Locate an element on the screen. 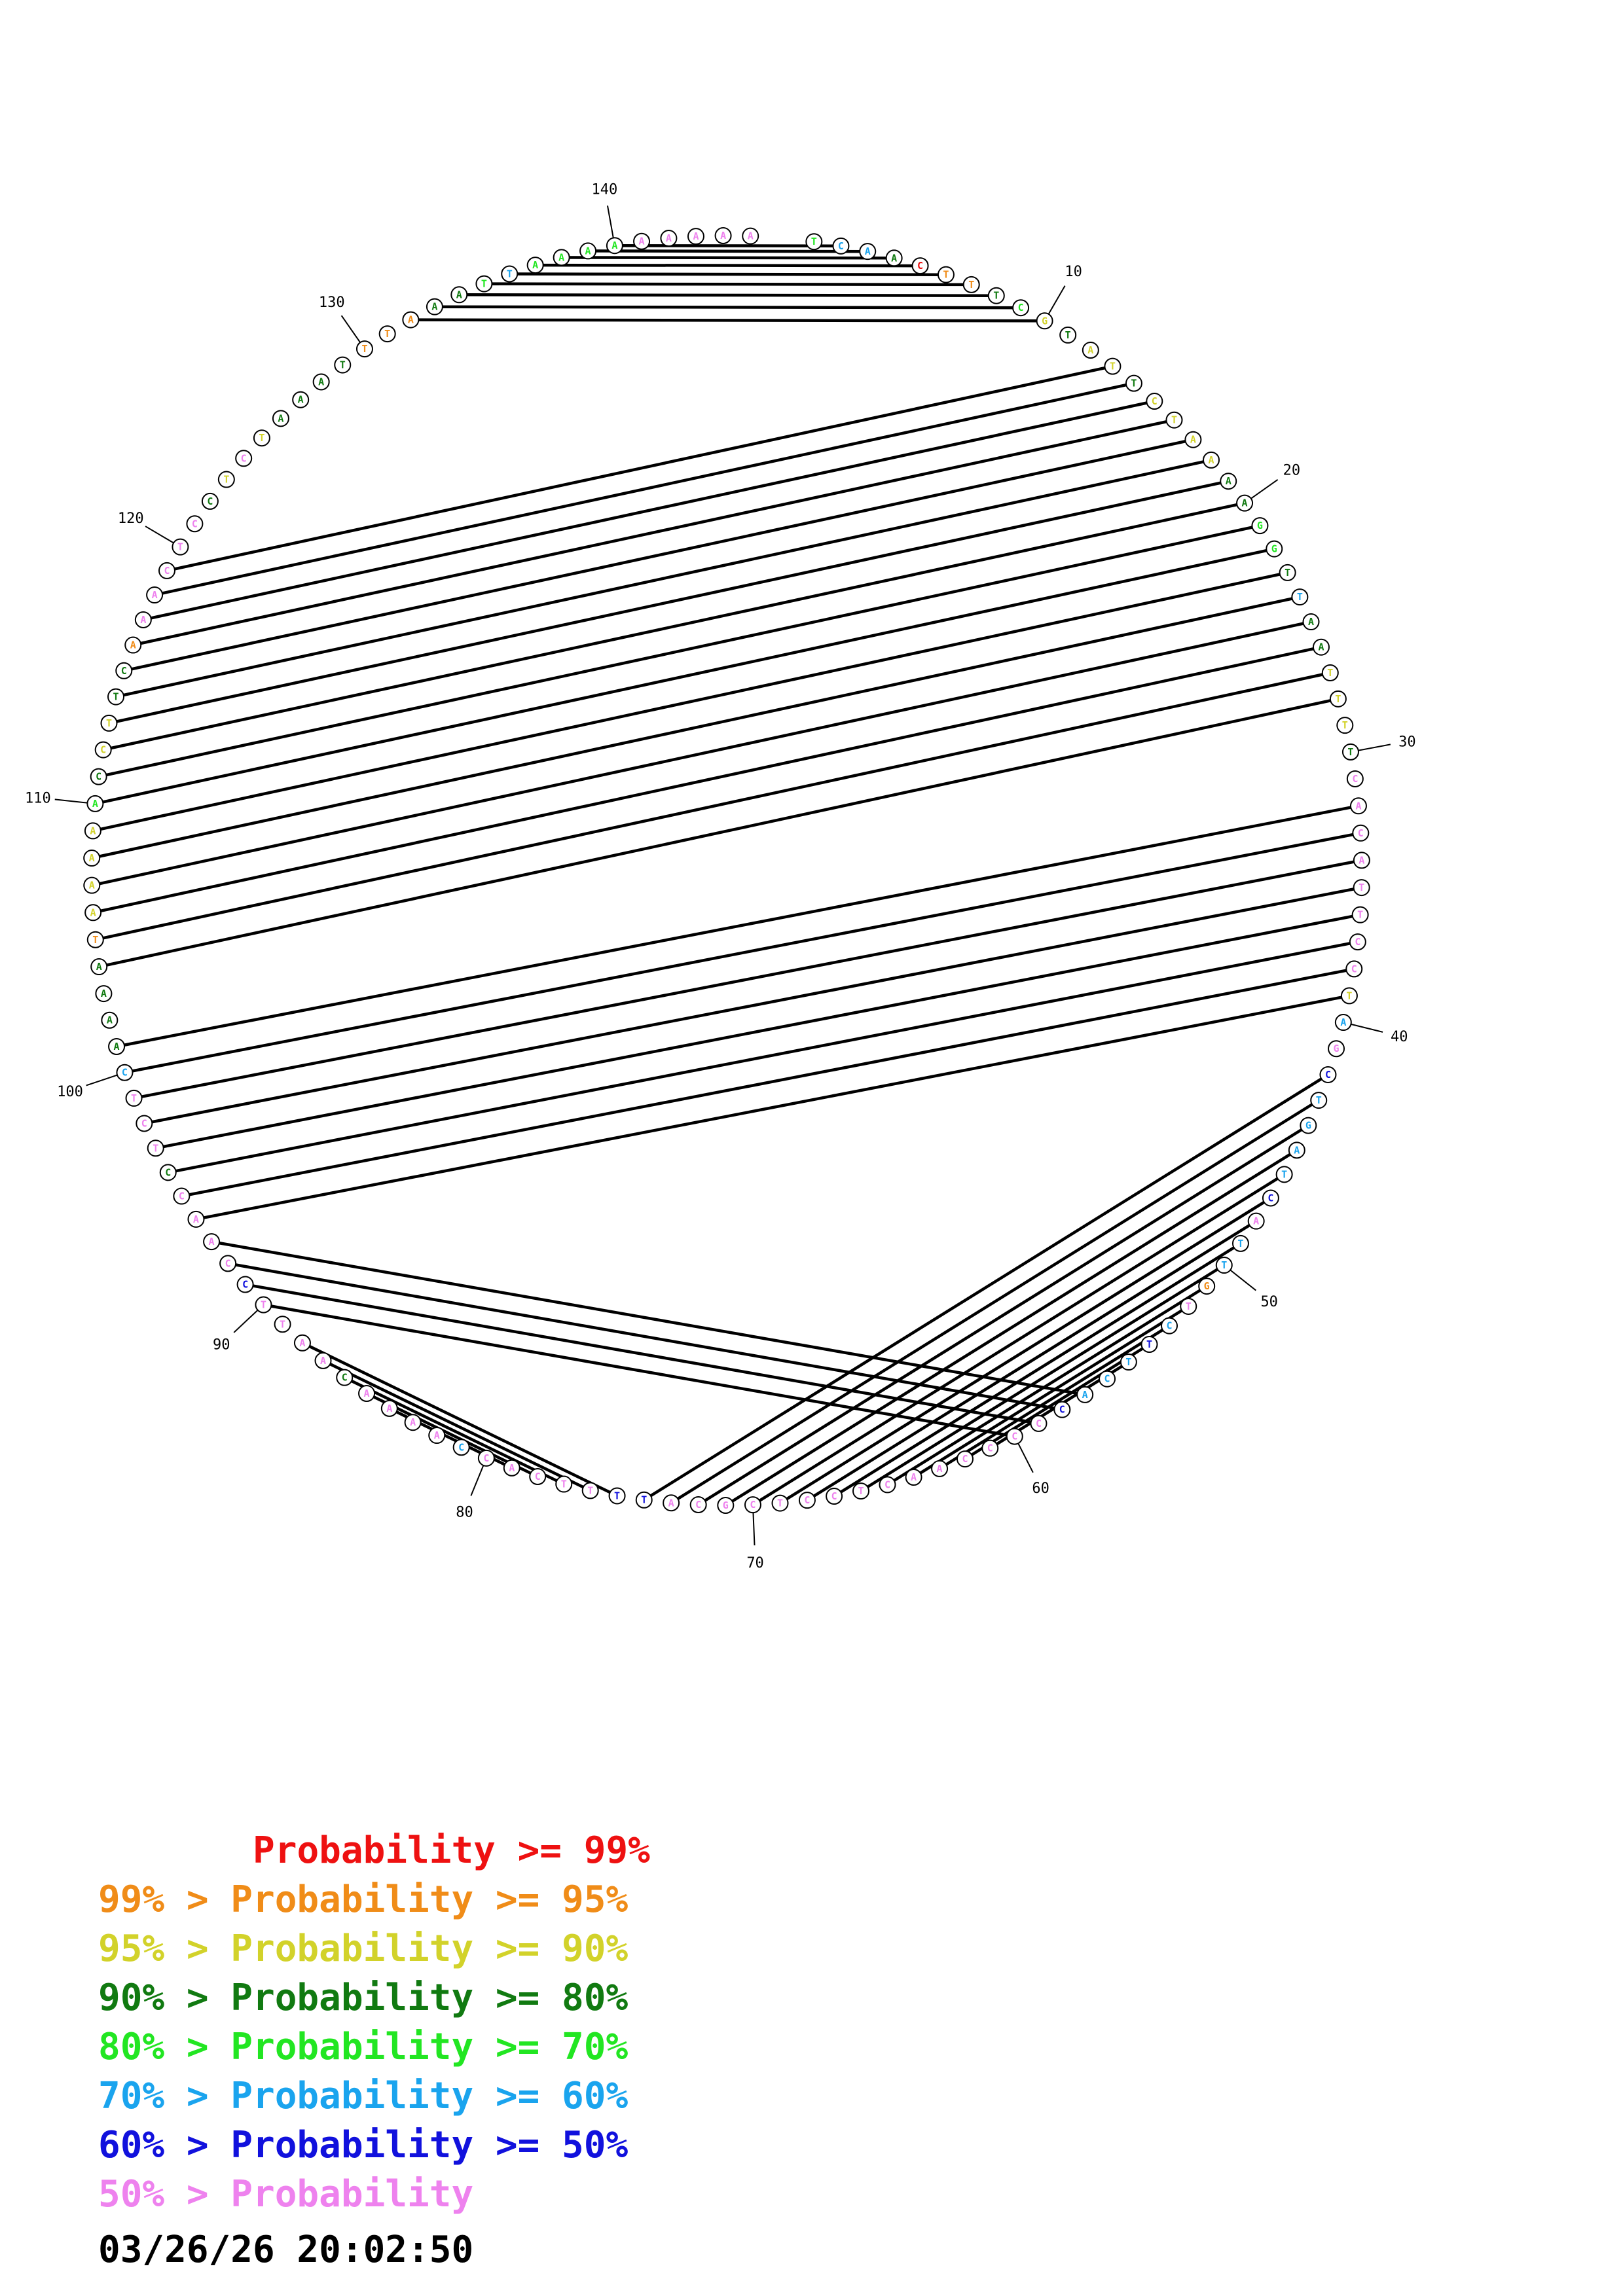  legend-row-8: 50% > Probability is located at coordinates (374, 2194).